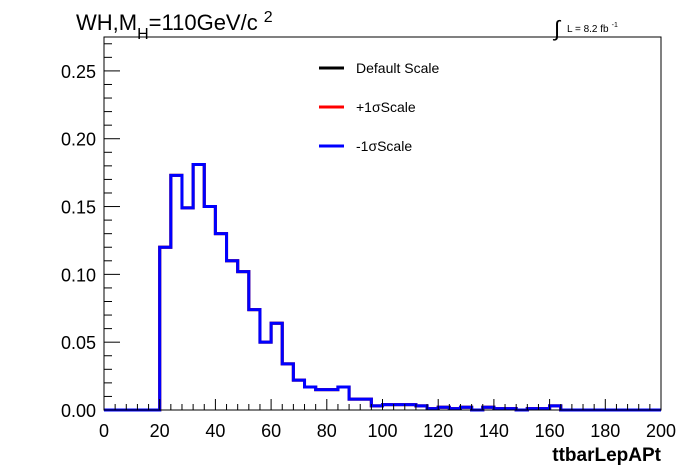 This screenshot has width=696, height=472. Describe the element at coordinates (494, 431) in the screenshot. I see `x-tick-label: 140` at that location.